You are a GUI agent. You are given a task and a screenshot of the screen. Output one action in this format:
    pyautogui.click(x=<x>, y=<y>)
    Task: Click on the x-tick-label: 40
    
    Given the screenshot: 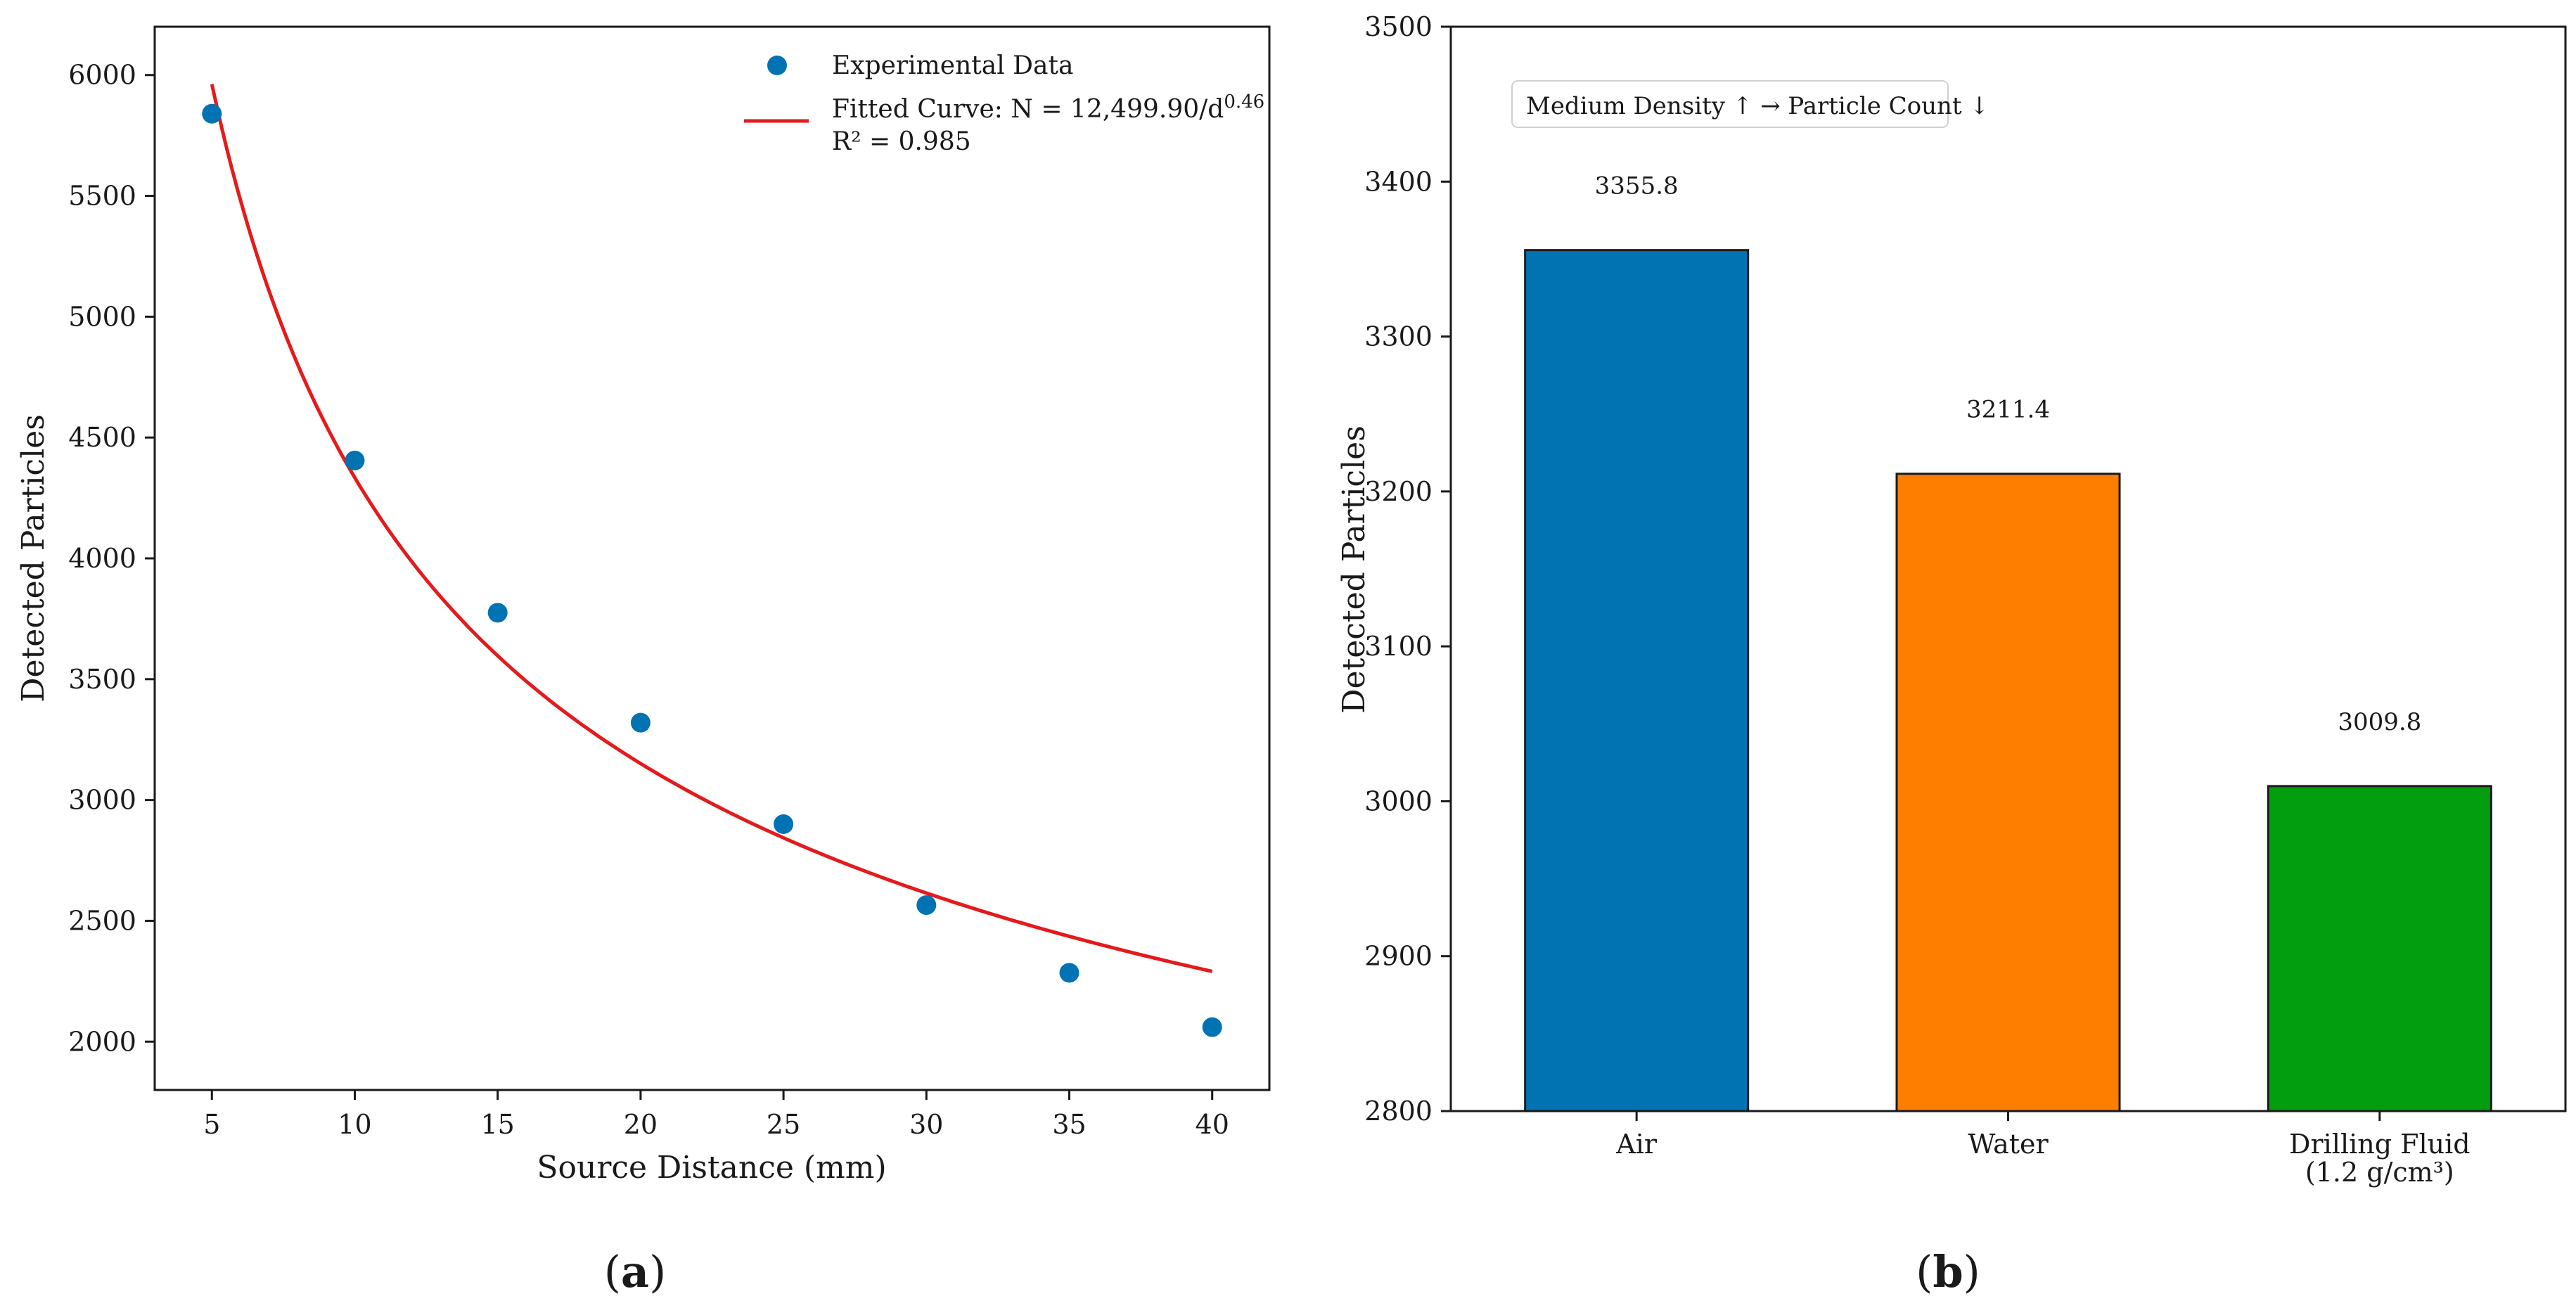 What is the action you would take?
    pyautogui.click(x=1212, y=1124)
    